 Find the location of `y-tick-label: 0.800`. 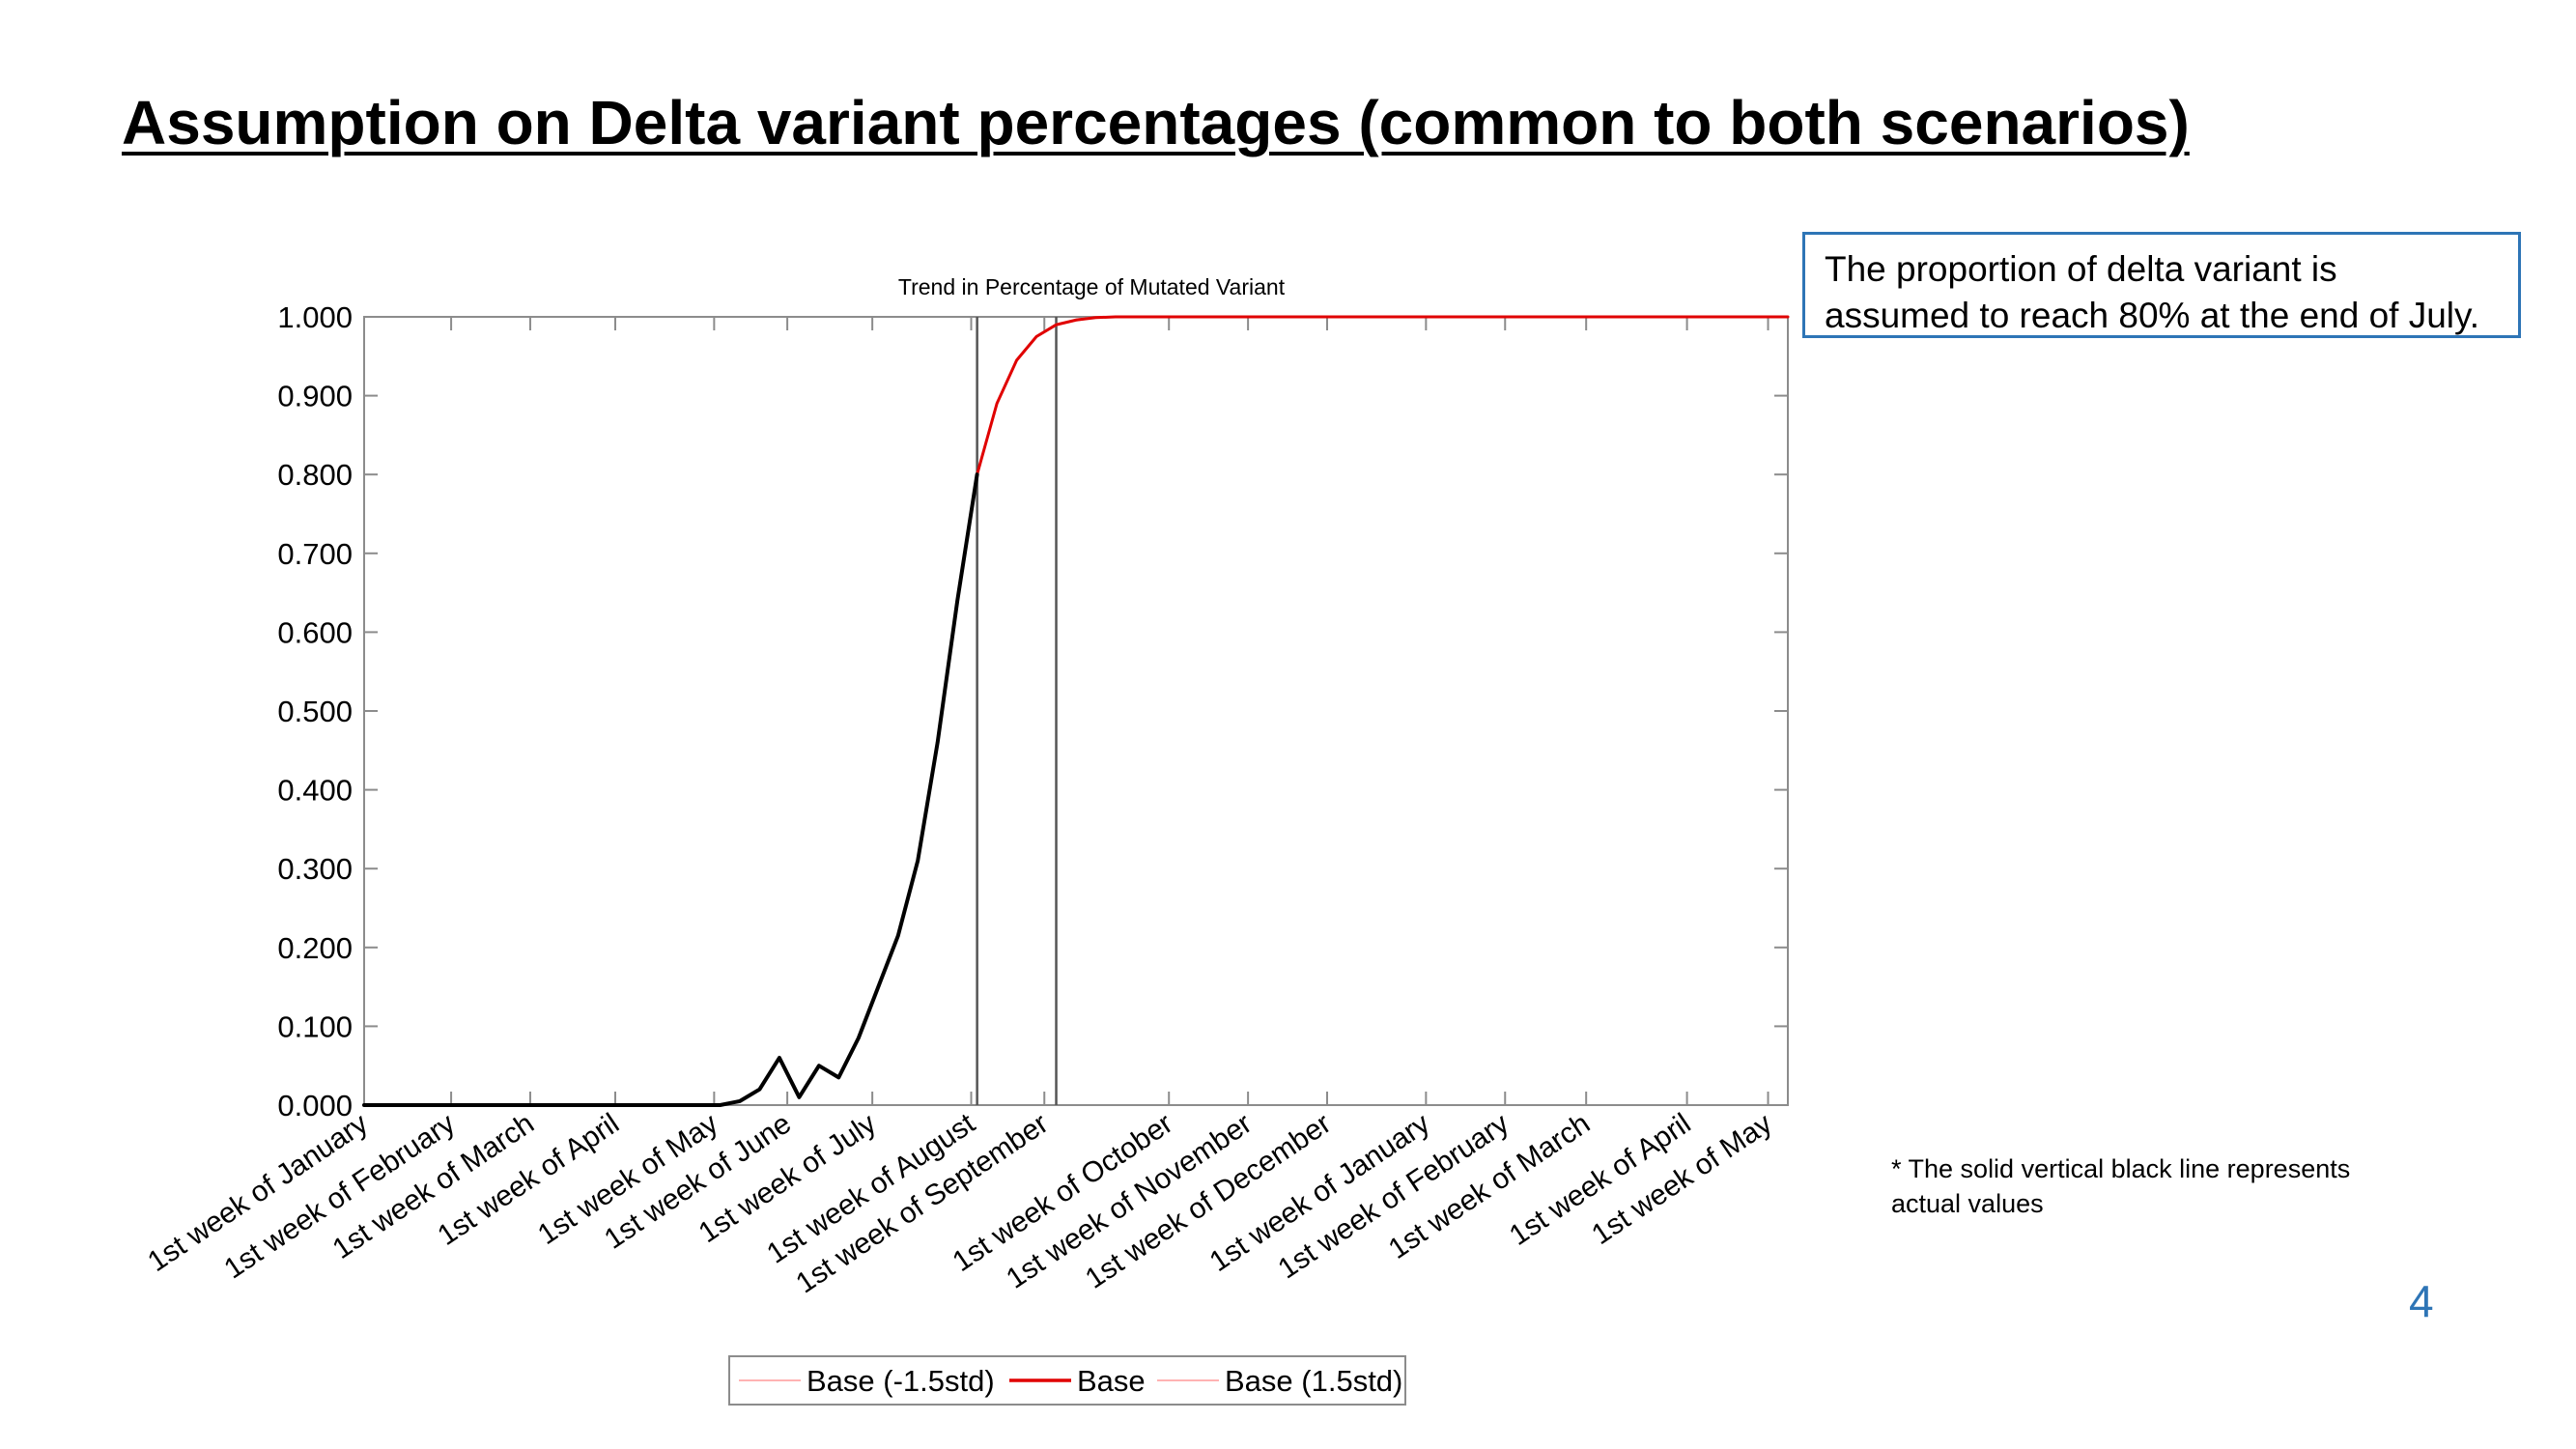

y-tick-label: 0.800 is located at coordinates (315, 475).